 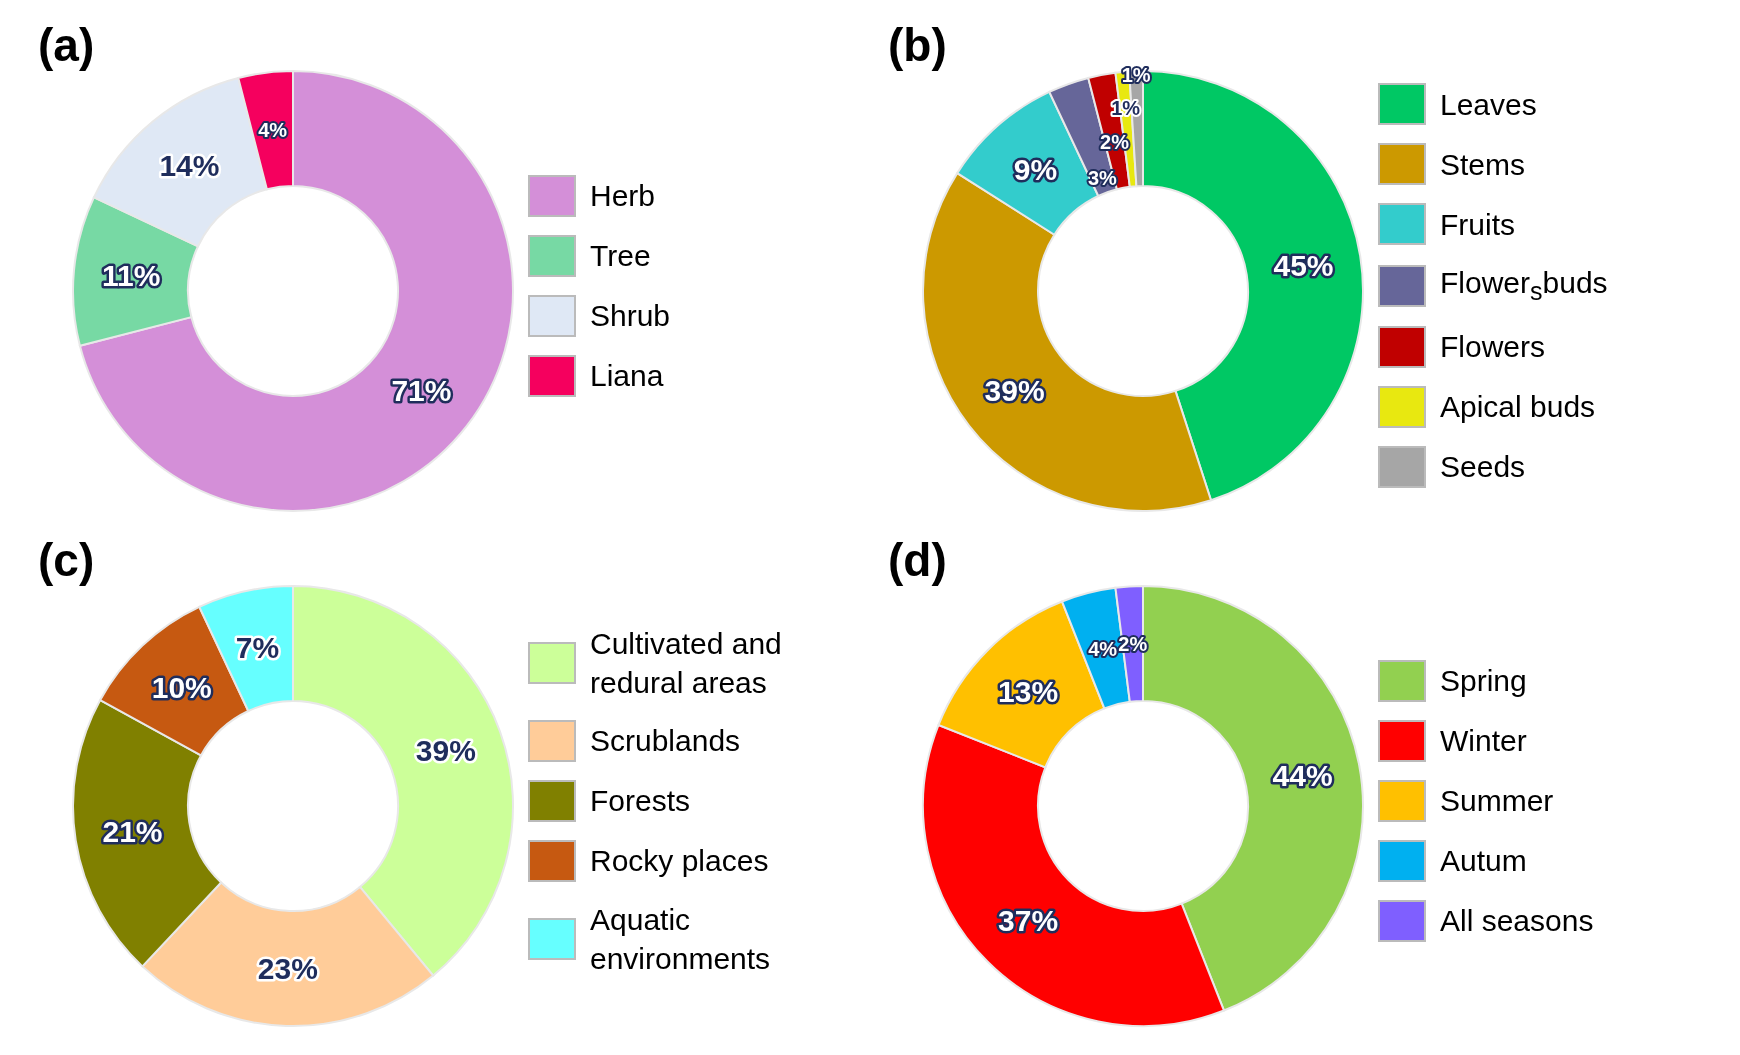 What do you see at coordinates (627, 376) in the screenshot?
I see `legend-label: Liana` at bounding box center [627, 376].